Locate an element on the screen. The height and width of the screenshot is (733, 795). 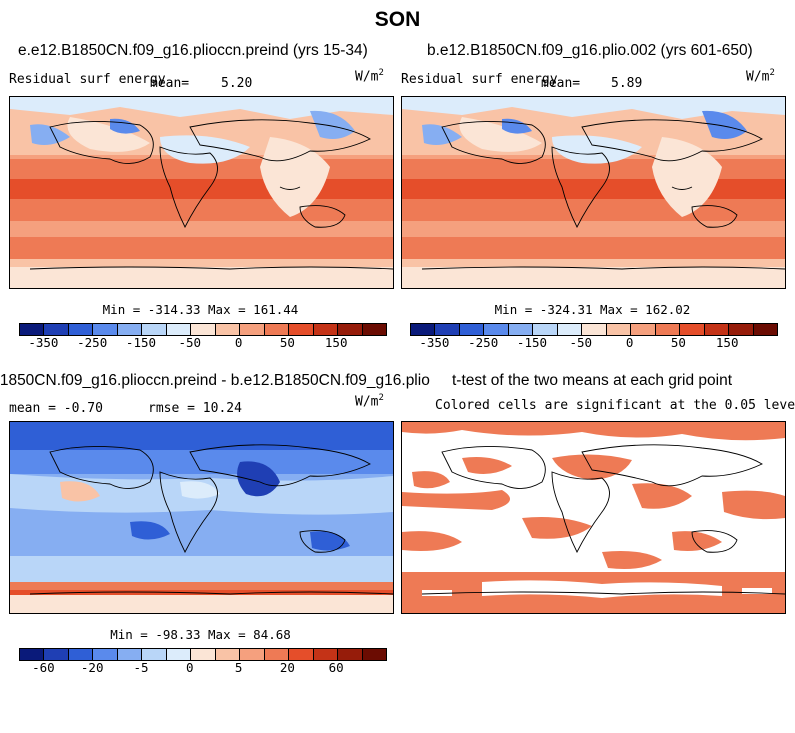
panel2-tick-label: 0 is located at coordinates (629, 342).